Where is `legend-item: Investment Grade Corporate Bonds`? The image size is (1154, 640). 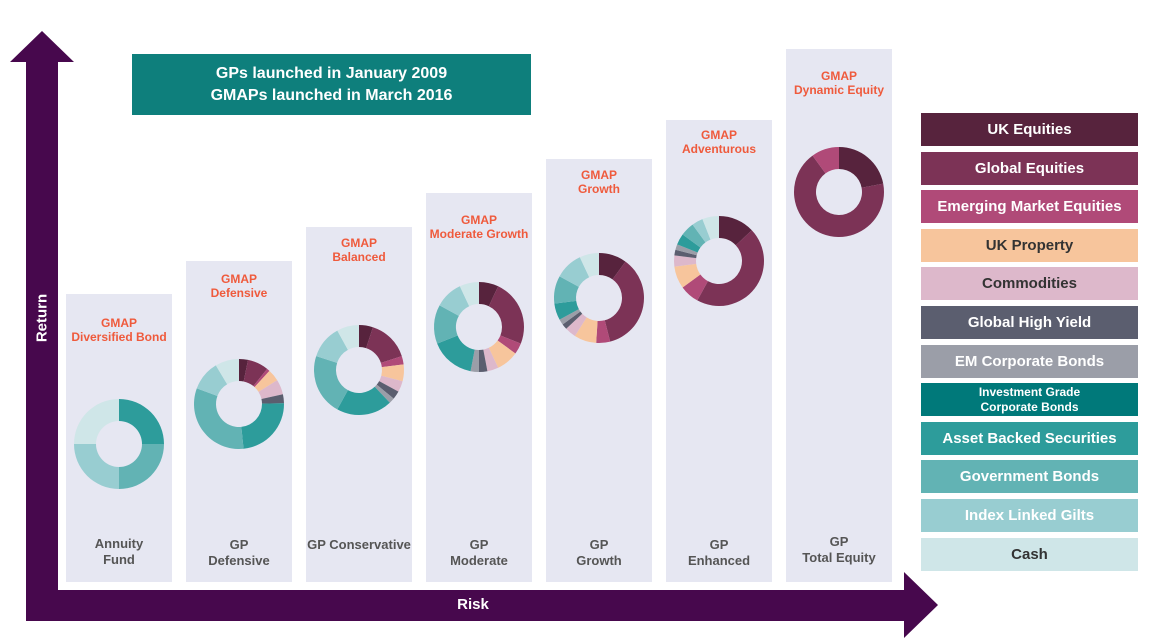 legend-item: Investment Grade Corporate Bonds is located at coordinates (1029, 400).